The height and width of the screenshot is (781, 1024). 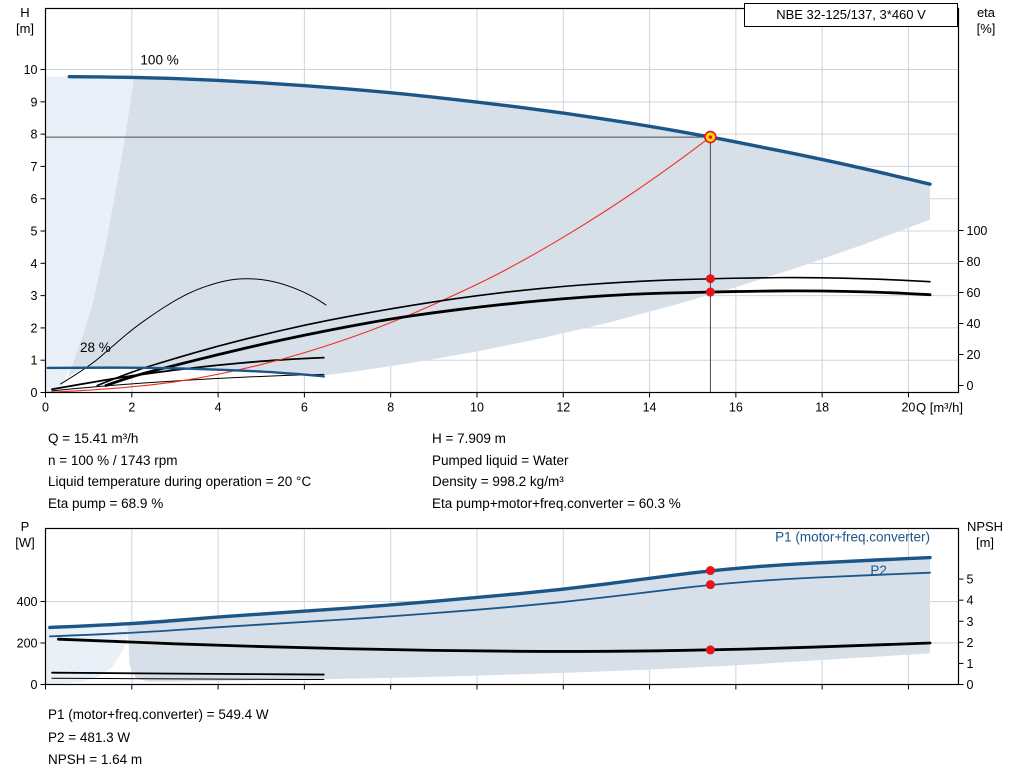 What do you see at coordinates (851, 15) in the screenshot?
I see `pump-name-box: NBE 32-125/137, 3*460 V` at bounding box center [851, 15].